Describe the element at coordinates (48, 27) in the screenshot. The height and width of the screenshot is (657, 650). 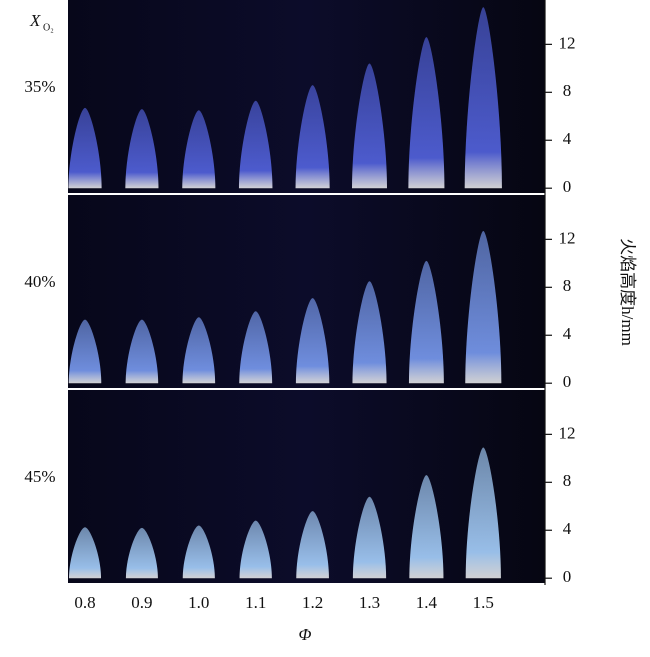
I see `row-title-sub: O₂` at that location.